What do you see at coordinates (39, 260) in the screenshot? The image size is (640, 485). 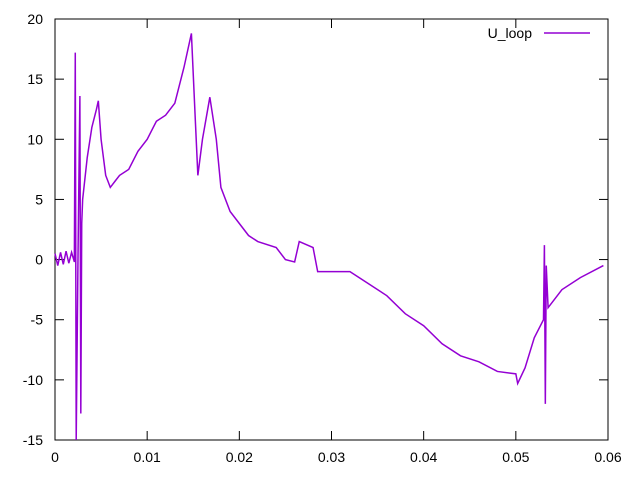 I see `y-tick-label: 0` at bounding box center [39, 260].